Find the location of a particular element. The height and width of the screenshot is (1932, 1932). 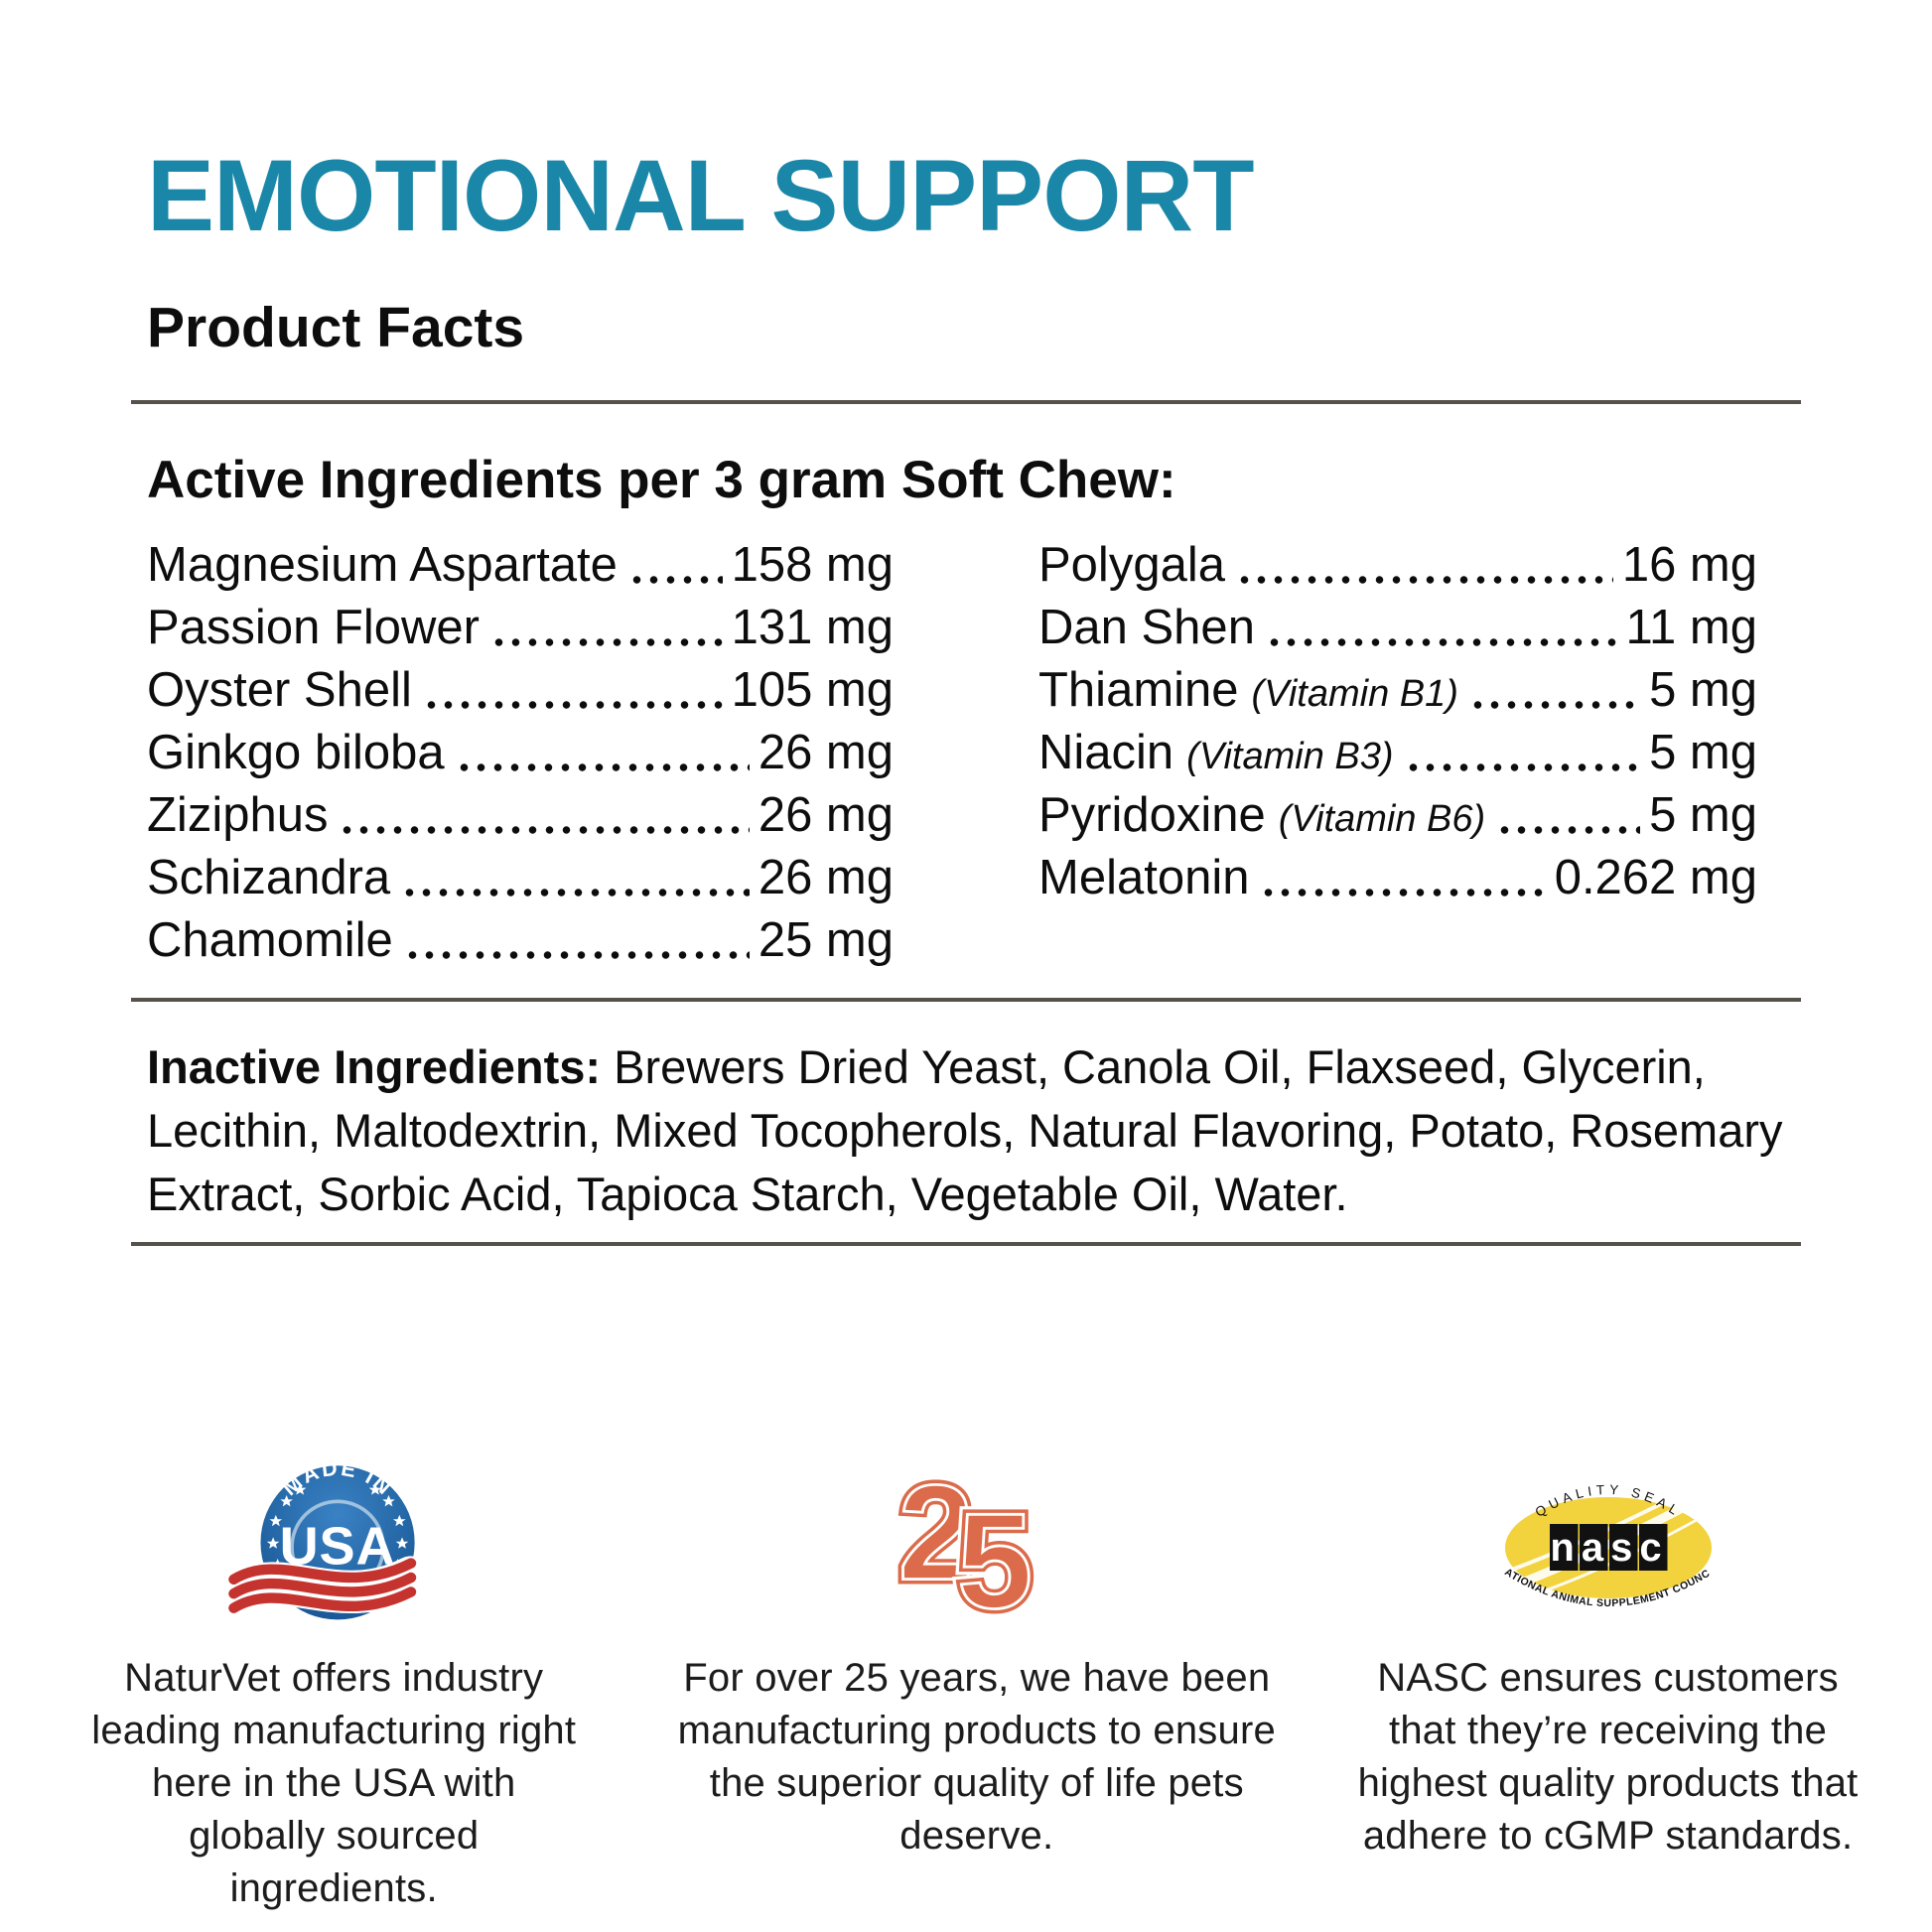

ingredient-row: Pyridoxine (Vitamin B6) 5 mg is located at coordinates (1398, 816).